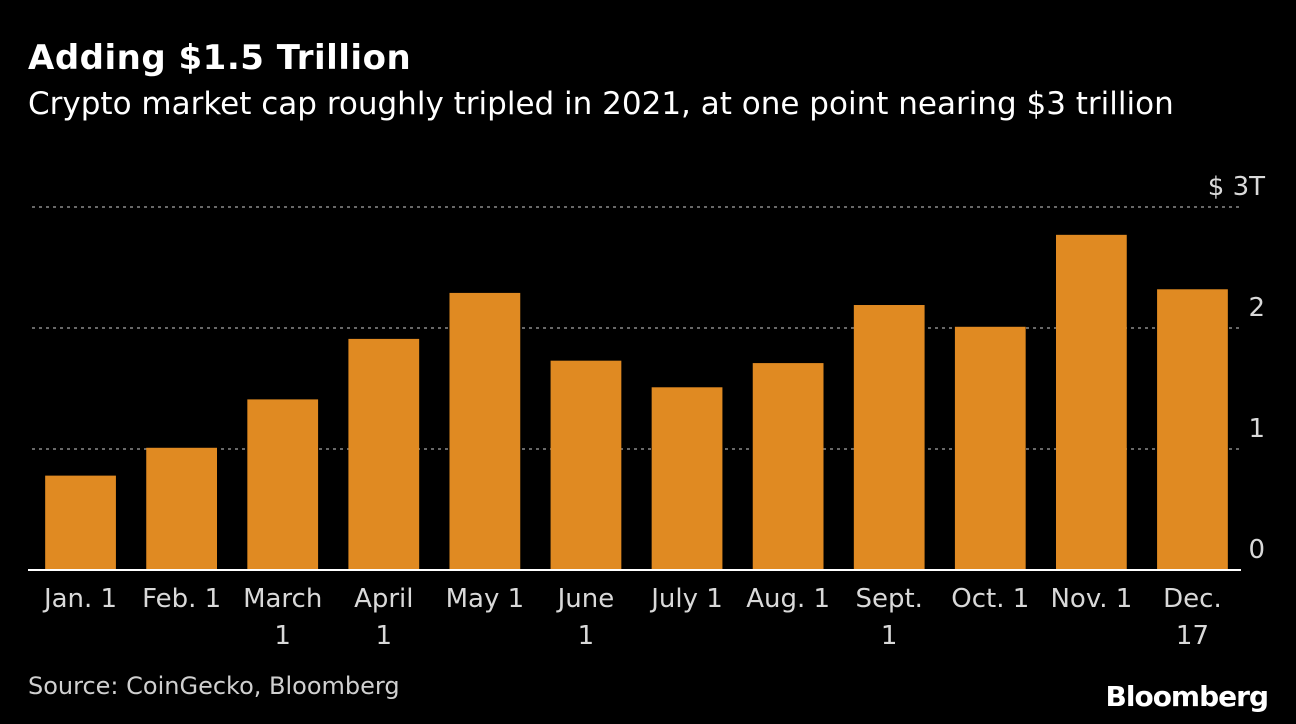  I want to click on x-tick-label: 17, so click(1192, 636).